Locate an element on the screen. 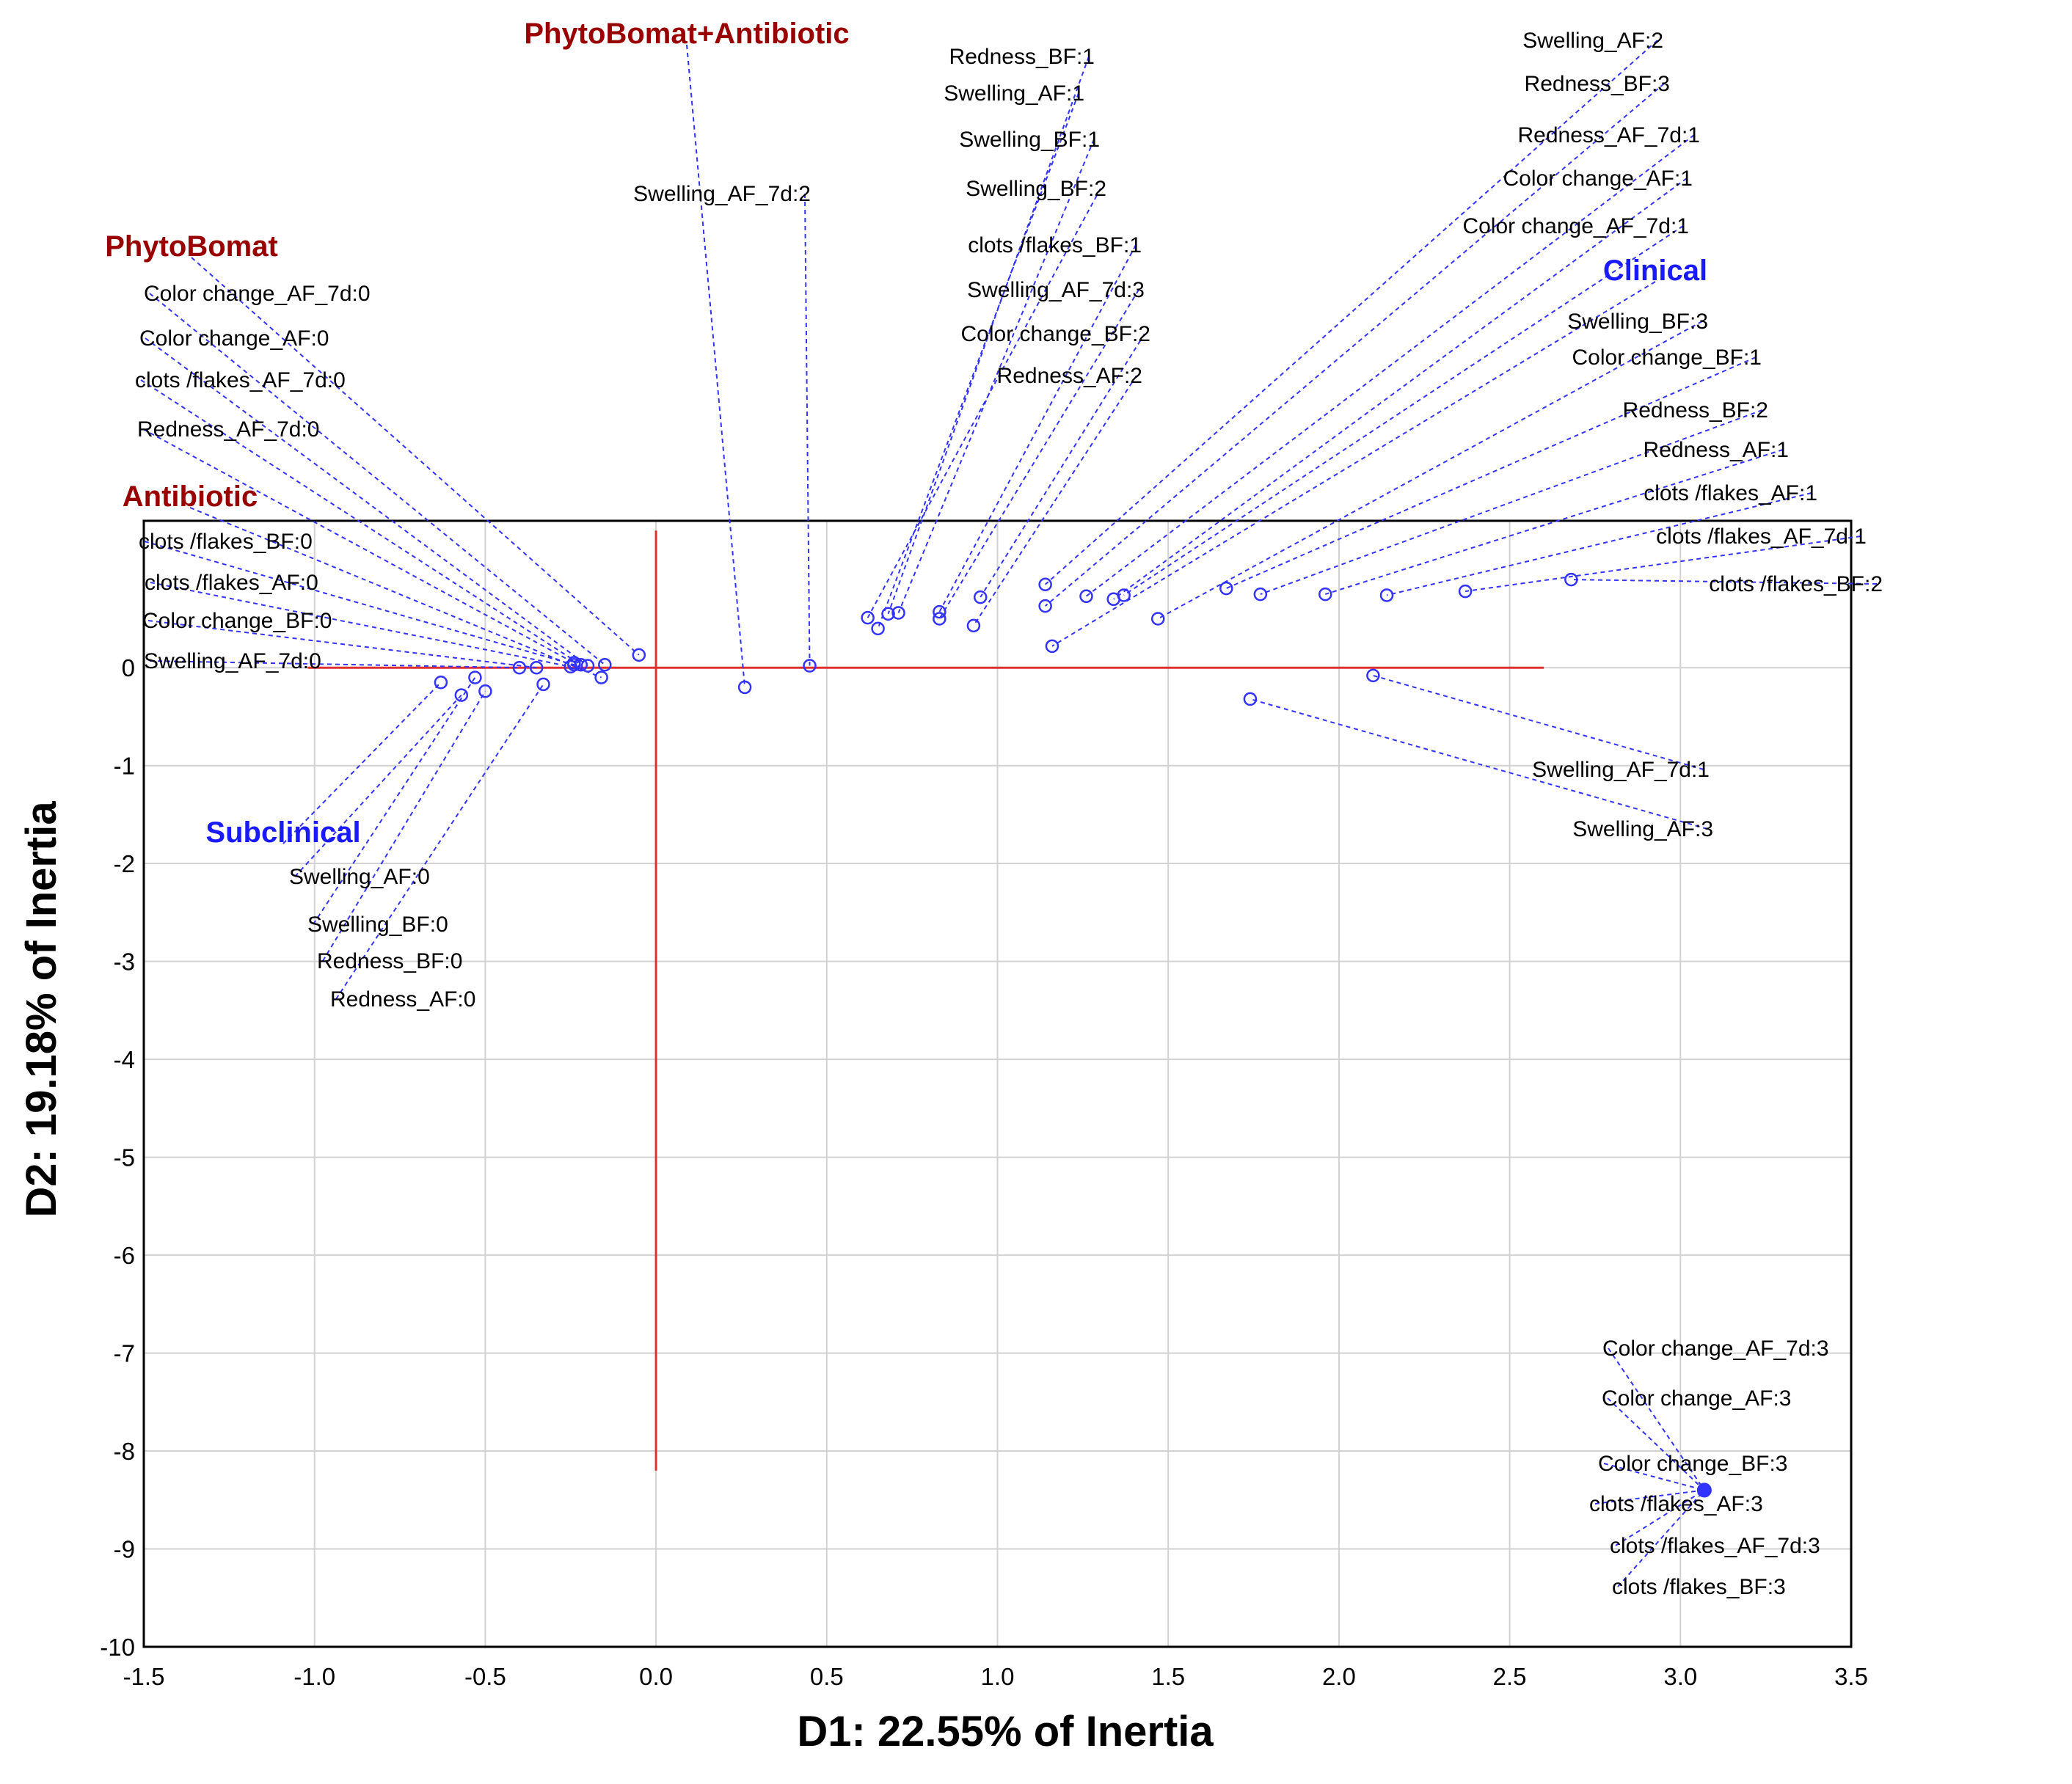  point-label: Redness_AF_7d:1 is located at coordinates (1609, 135).